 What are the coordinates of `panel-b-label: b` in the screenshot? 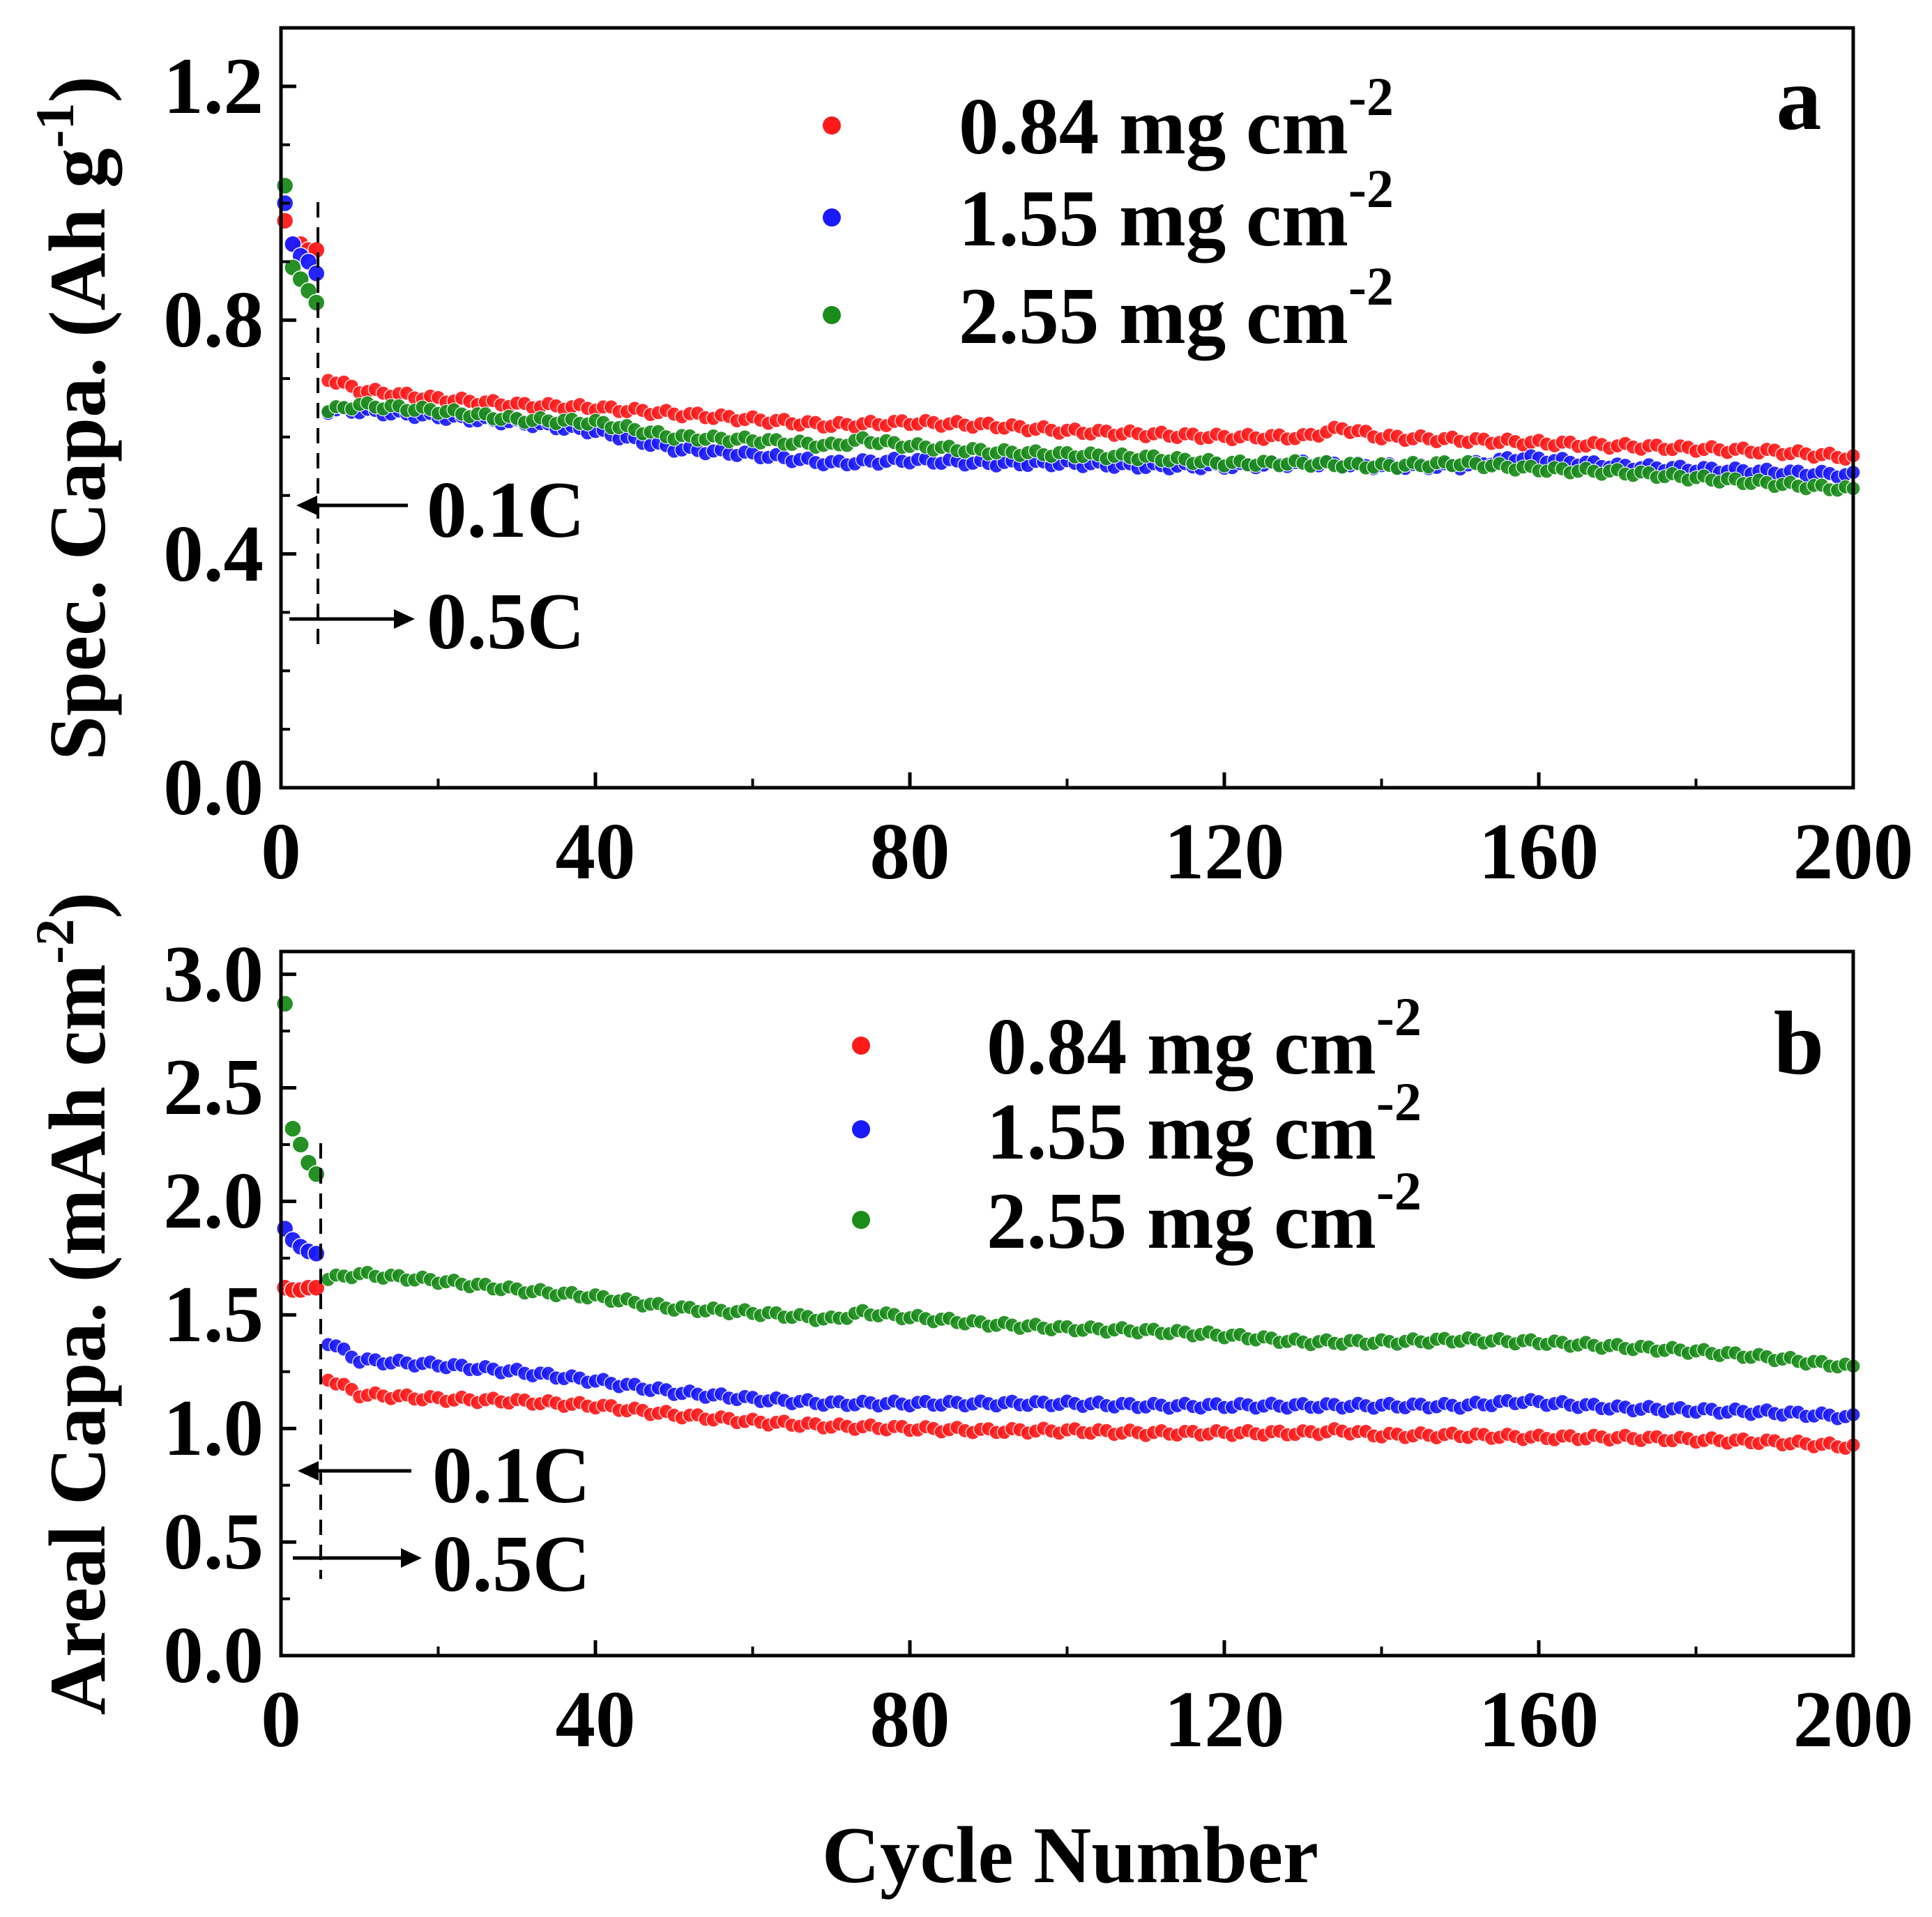 It's located at (1799, 1043).